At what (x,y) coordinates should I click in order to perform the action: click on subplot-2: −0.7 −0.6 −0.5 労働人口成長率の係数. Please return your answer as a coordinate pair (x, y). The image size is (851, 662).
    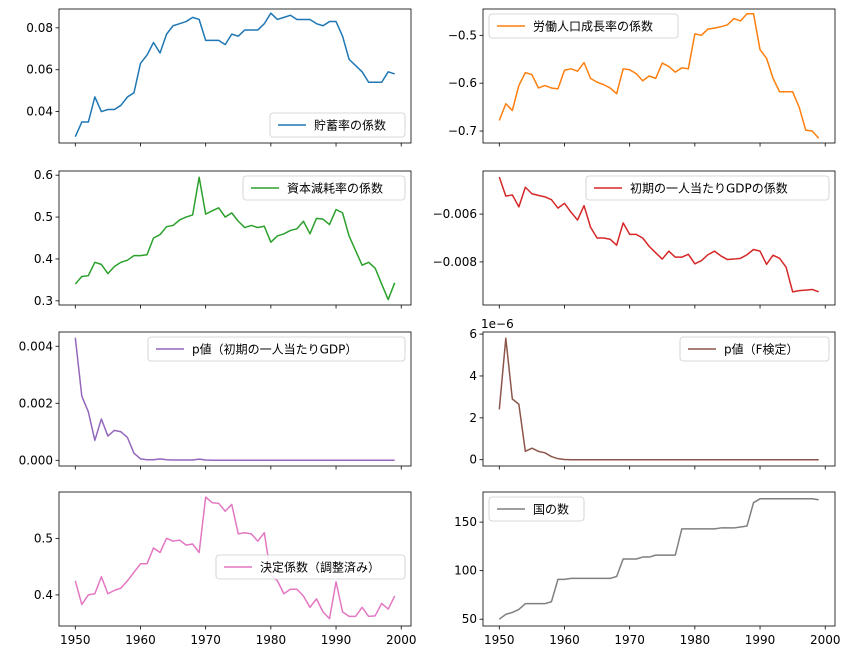
    Looking at the image, I should click on (642, 77).